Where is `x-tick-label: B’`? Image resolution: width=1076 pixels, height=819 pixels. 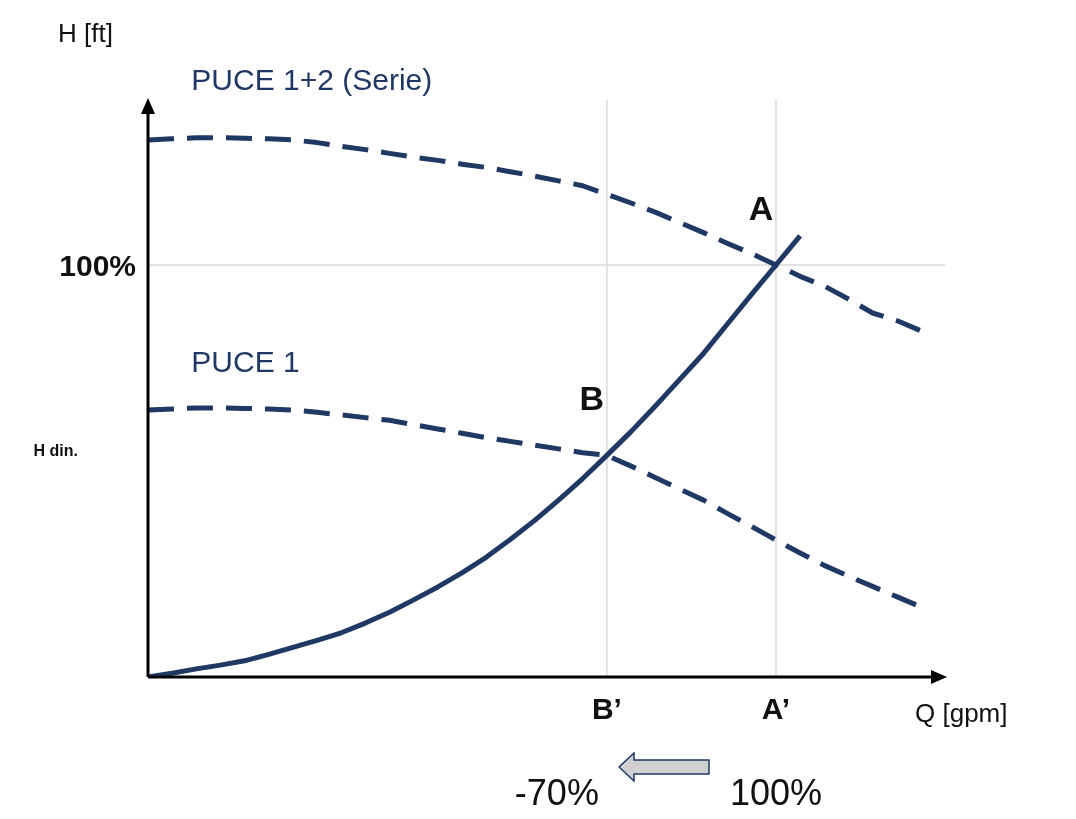 x-tick-label: B’ is located at coordinates (606, 709).